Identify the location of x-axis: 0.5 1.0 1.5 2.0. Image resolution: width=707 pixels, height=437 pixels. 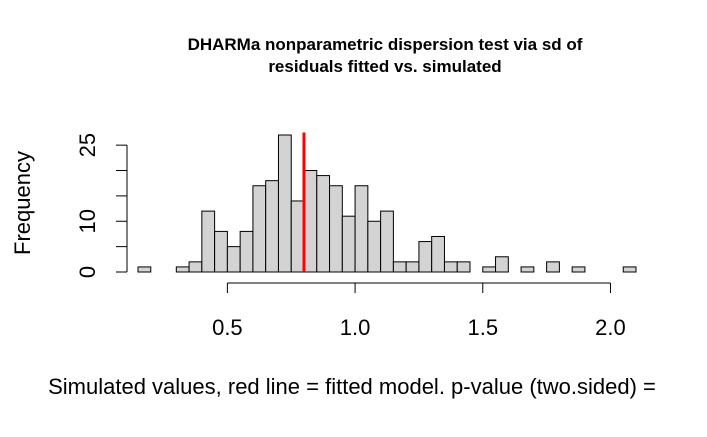
(419, 311).